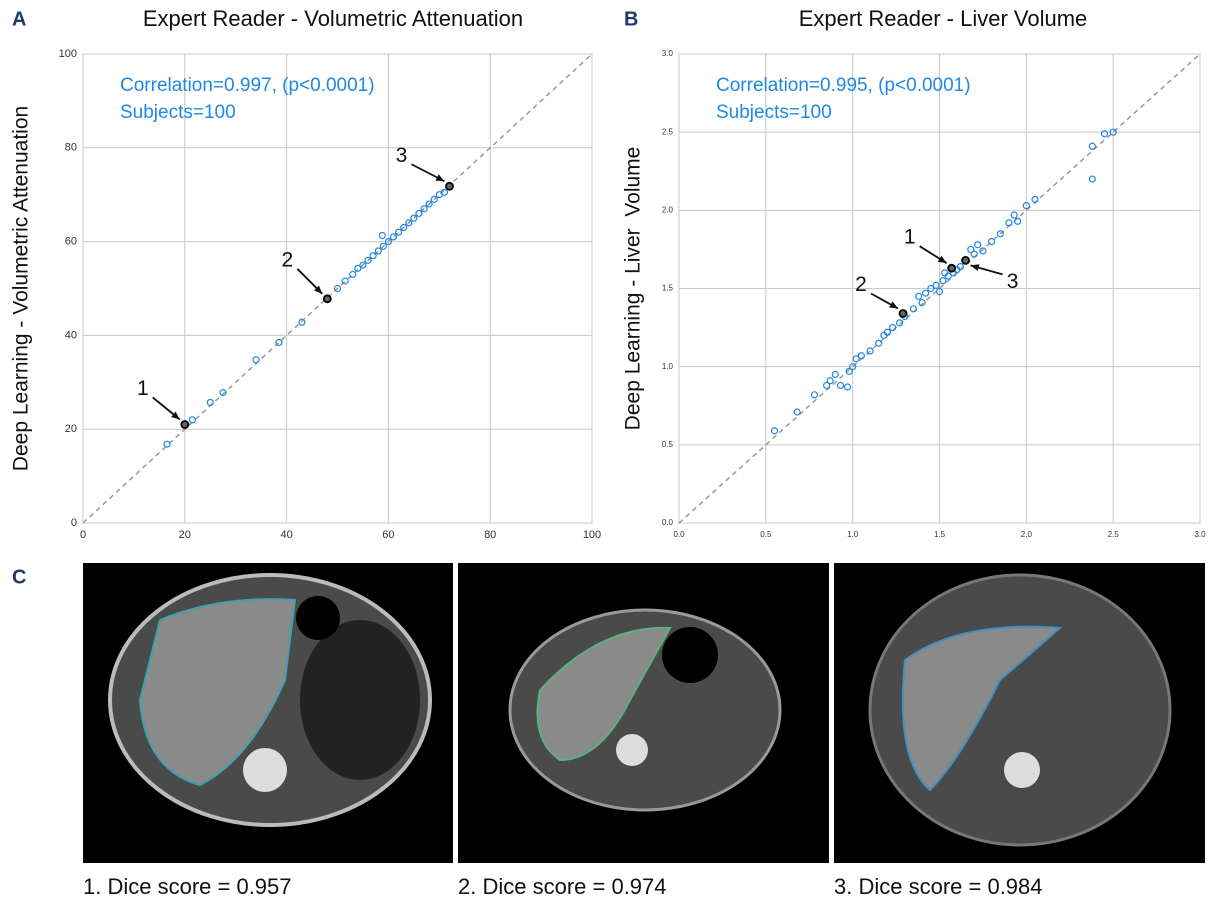 The width and height of the screenshot is (1213, 904). I want to click on y-axis-label: Deep Learning - Liver Volume, so click(633, 289).